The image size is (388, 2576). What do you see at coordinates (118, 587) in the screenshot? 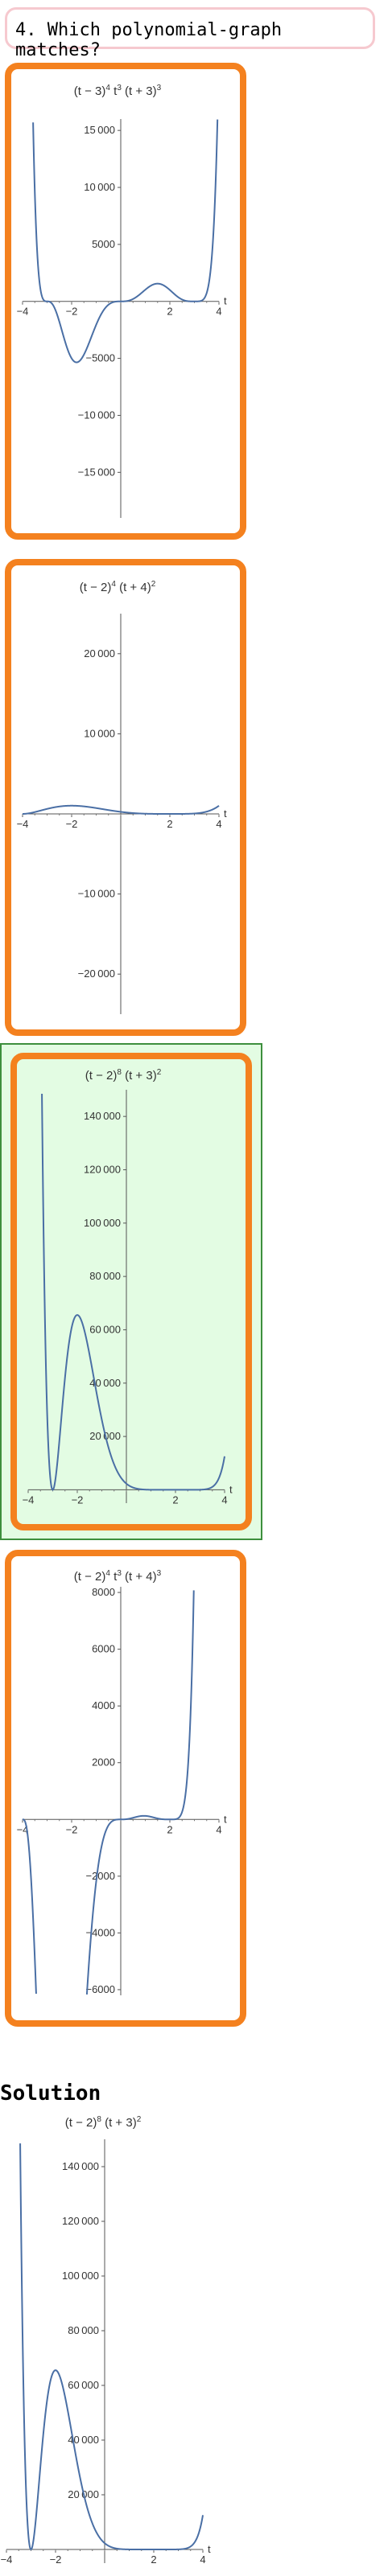
I see `chart-title: (t − 2)4 (t + 4)2` at bounding box center [118, 587].